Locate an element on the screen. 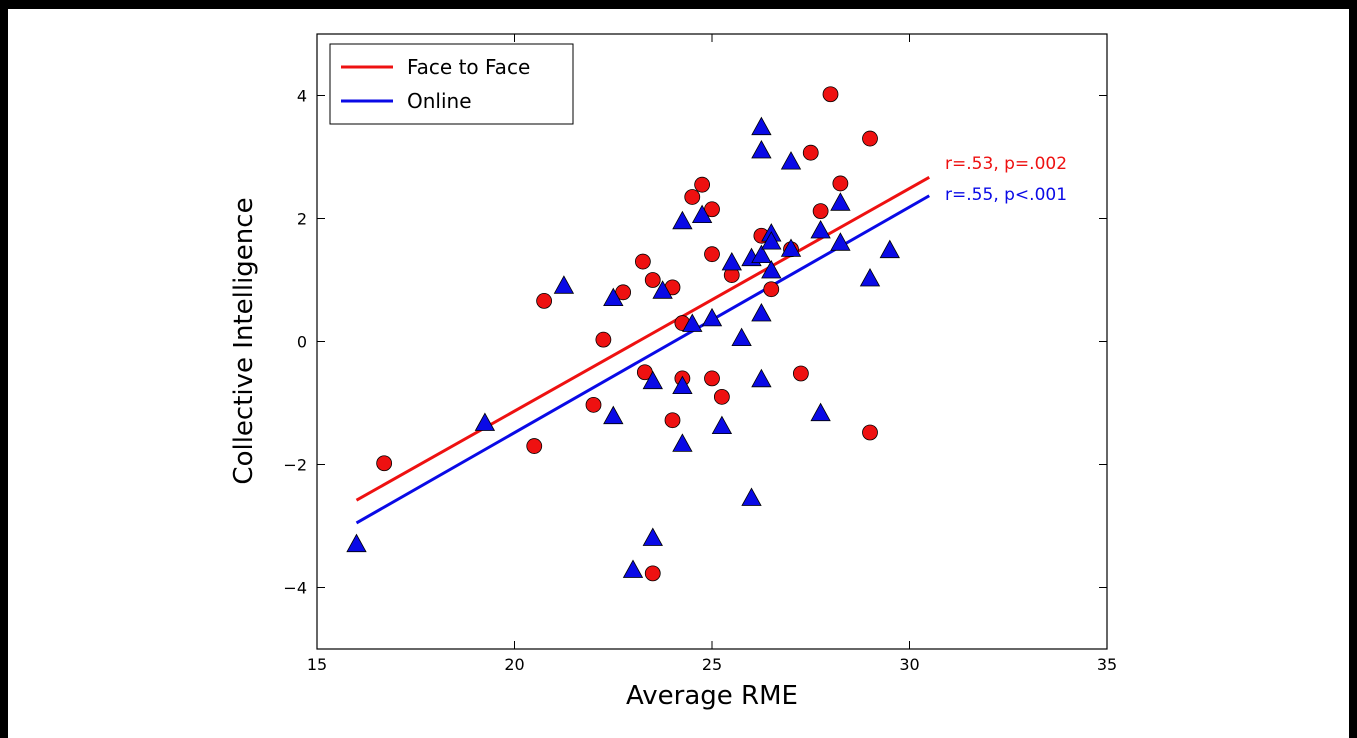  legend: Face to Face Online is located at coordinates (451, 84).